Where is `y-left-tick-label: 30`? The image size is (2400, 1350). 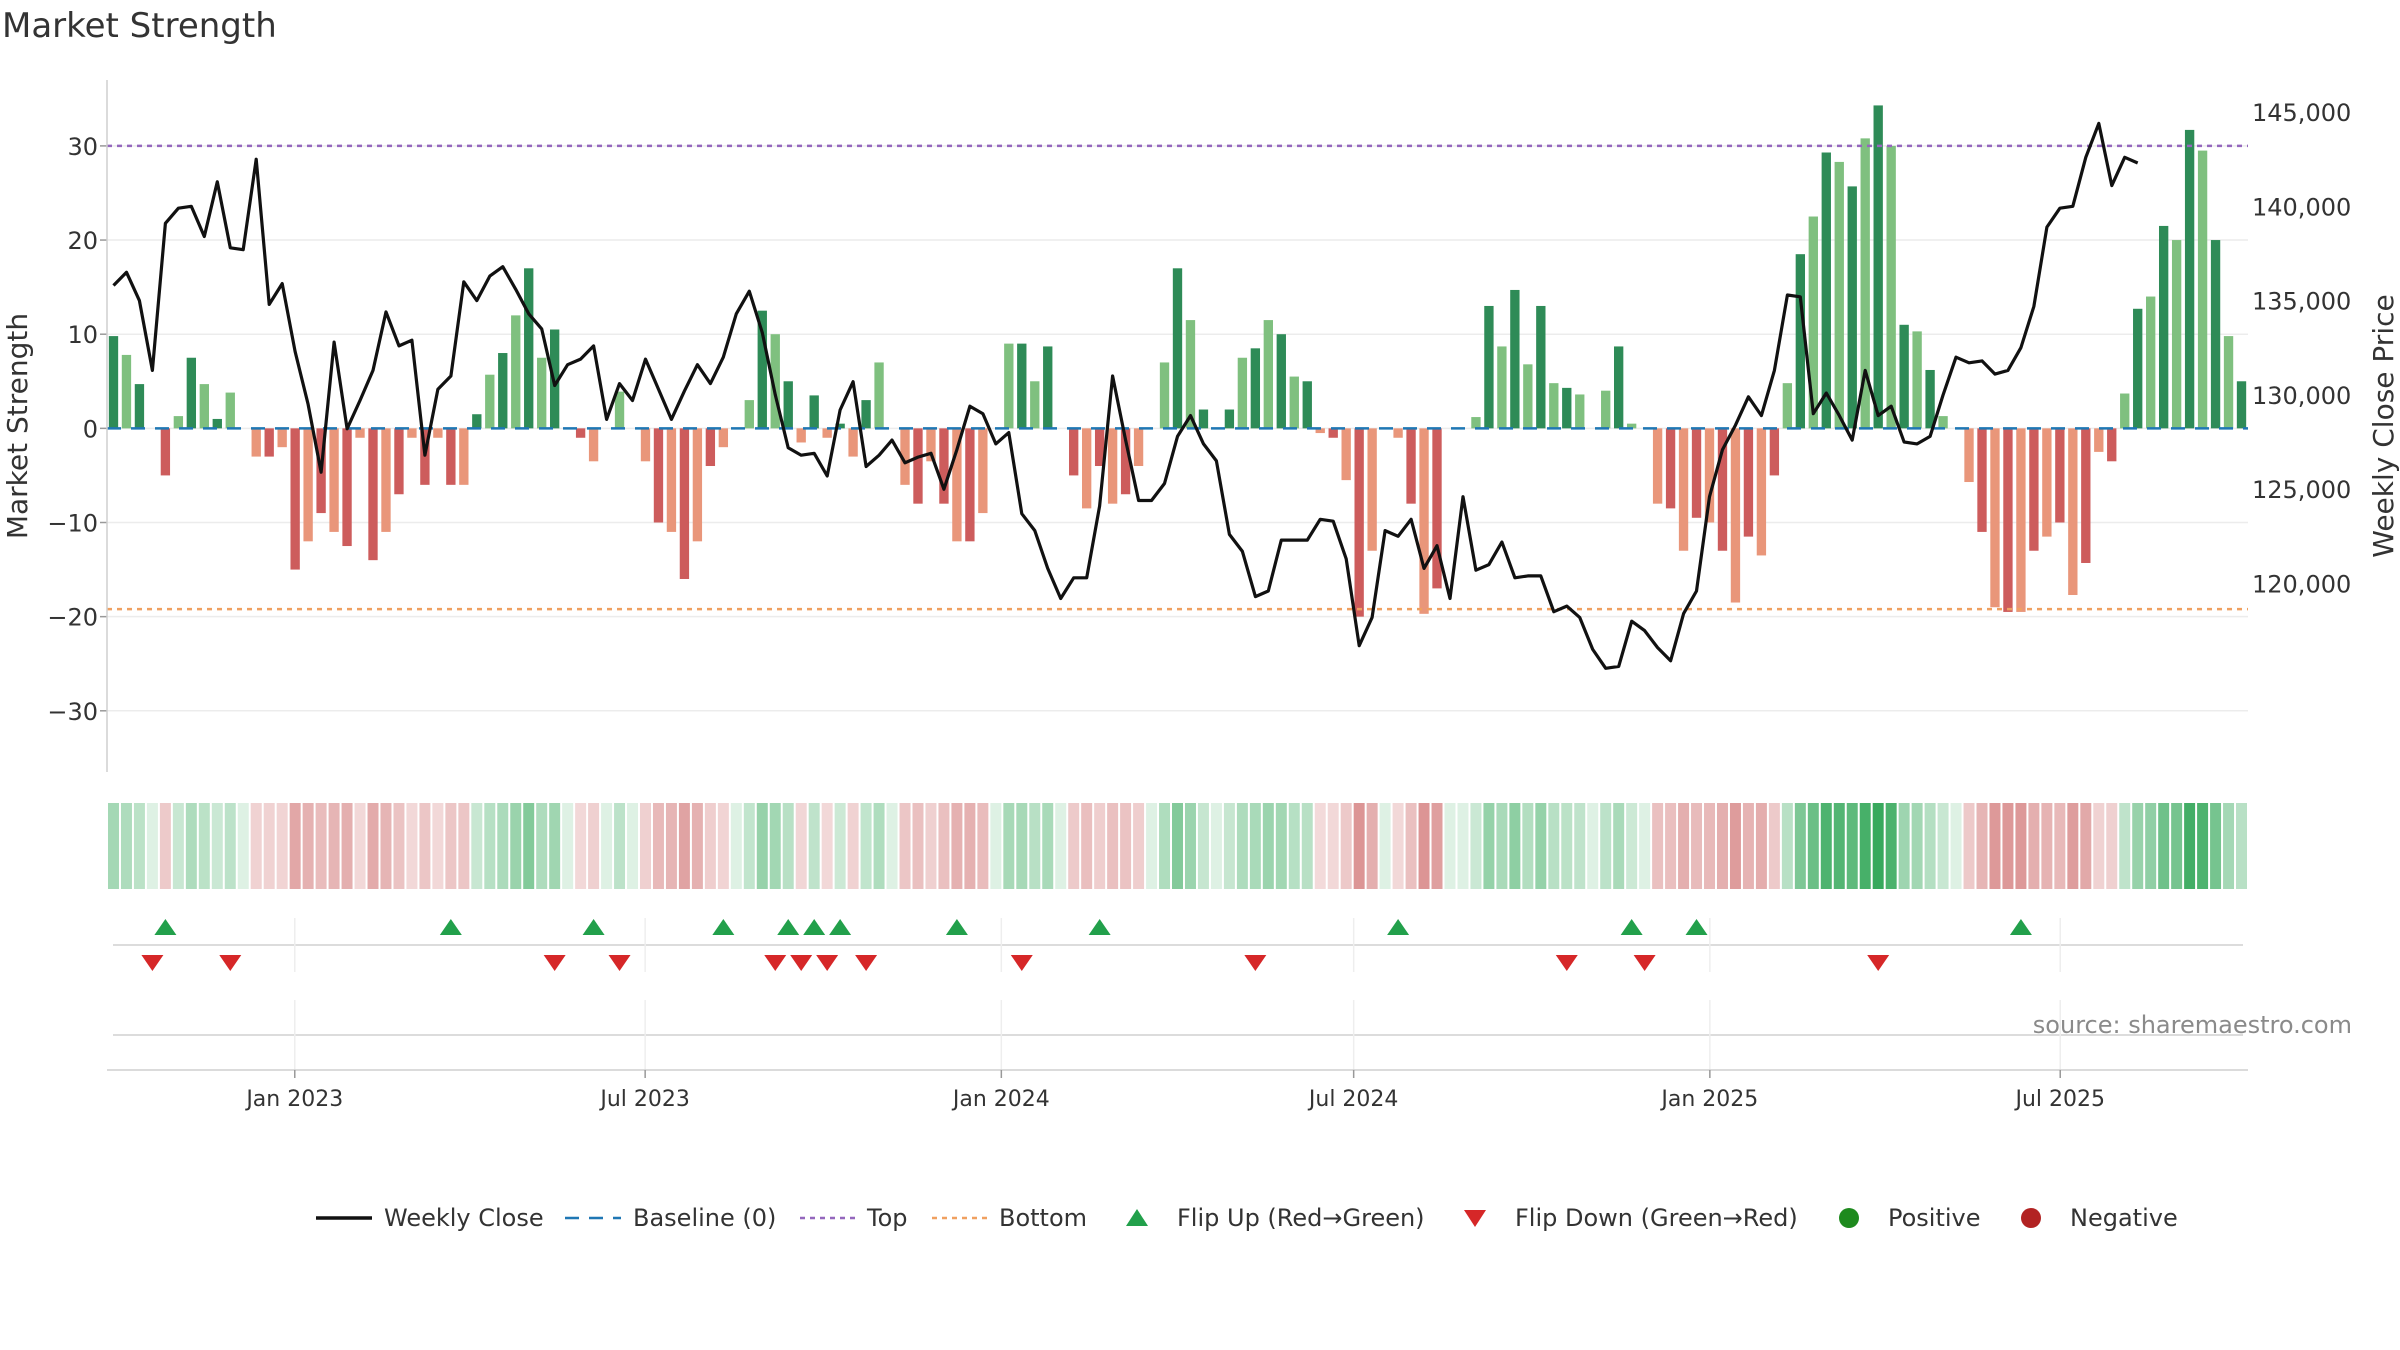
y-left-tick-label: 30 is located at coordinates (82, 147).